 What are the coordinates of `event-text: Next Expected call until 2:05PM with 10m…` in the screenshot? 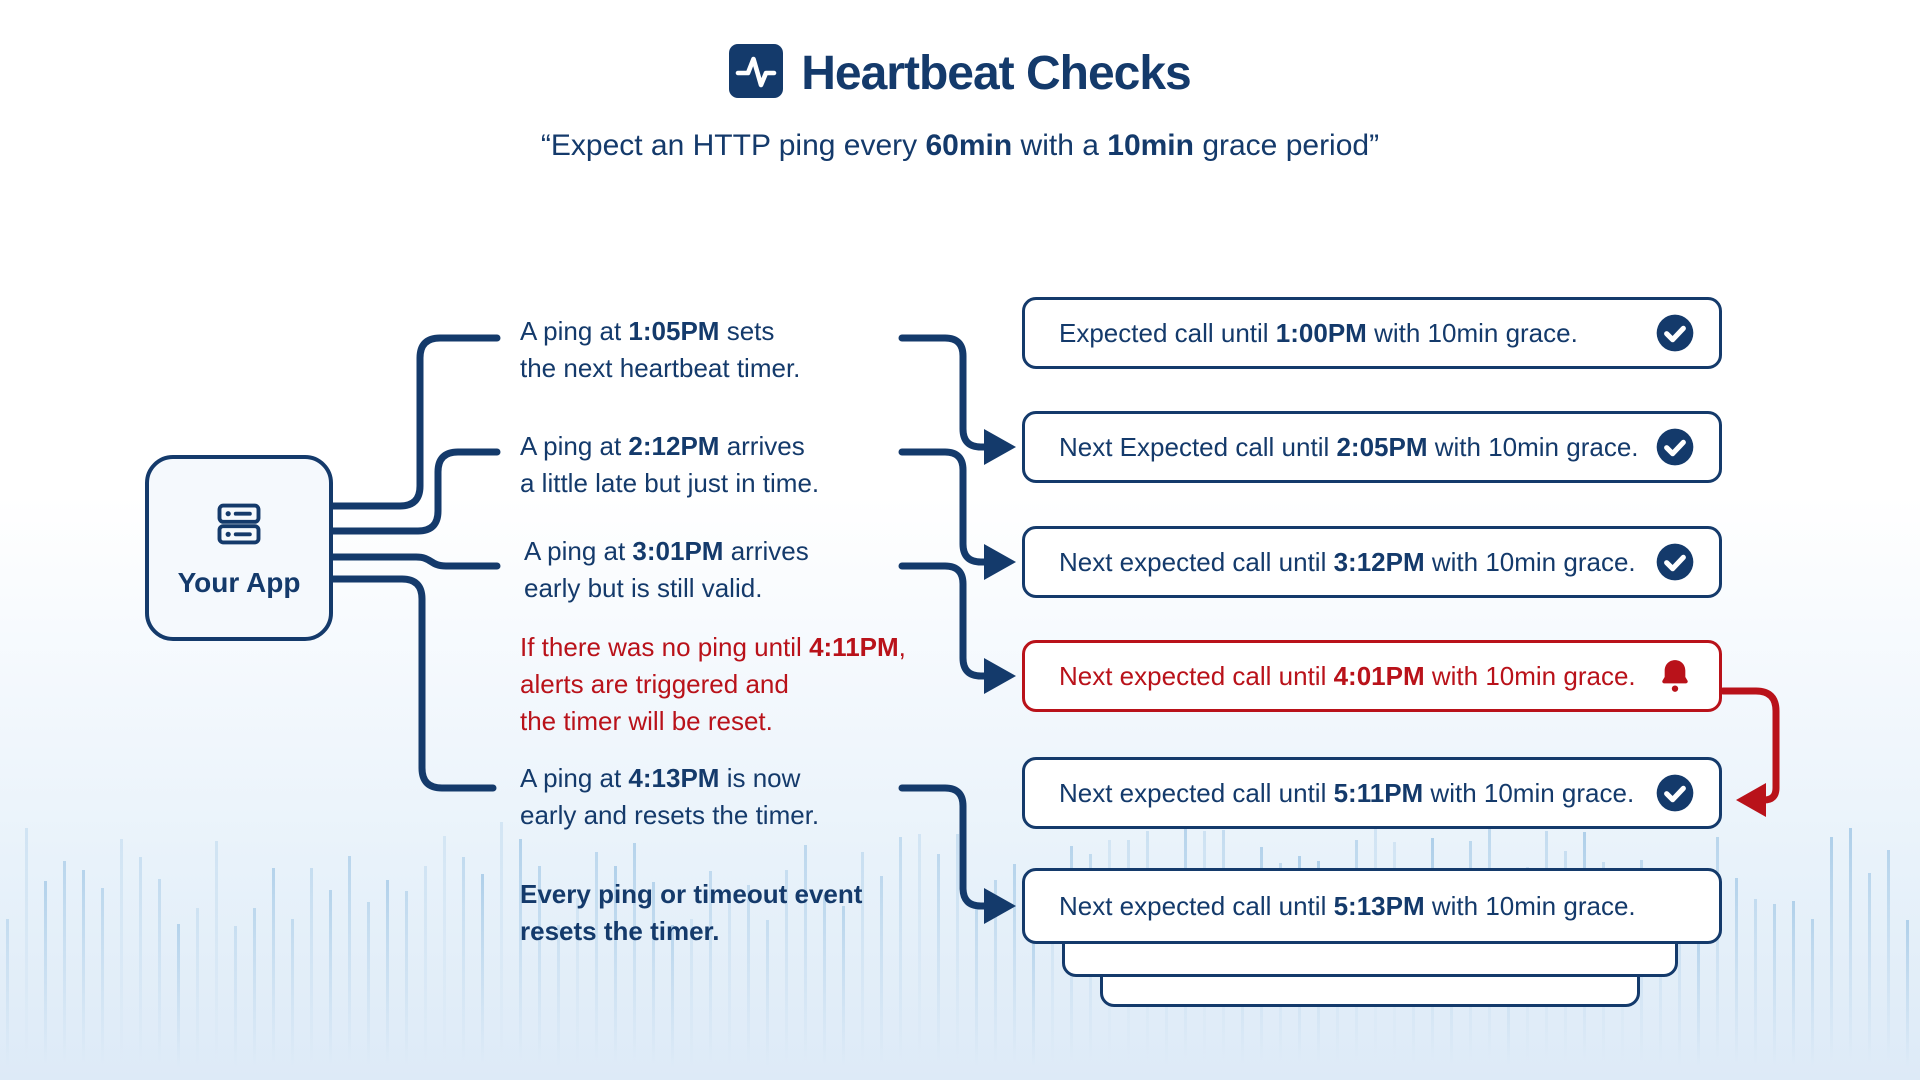 It's located at (1349, 446).